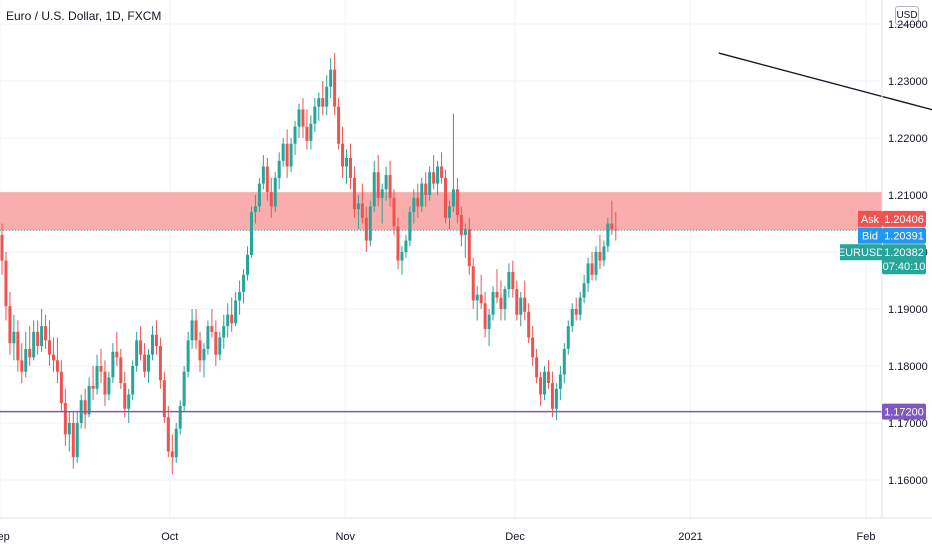 This screenshot has height=550, width=932. I want to click on y-tick-label: 1.17000, so click(908, 424).